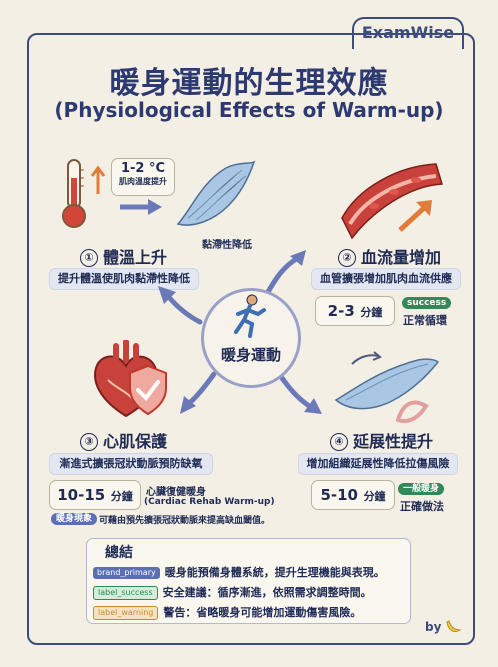 The width and height of the screenshot is (498, 667). What do you see at coordinates (143, 168) in the screenshot?
I see `temperature-value: 1-2 °C` at bounding box center [143, 168].